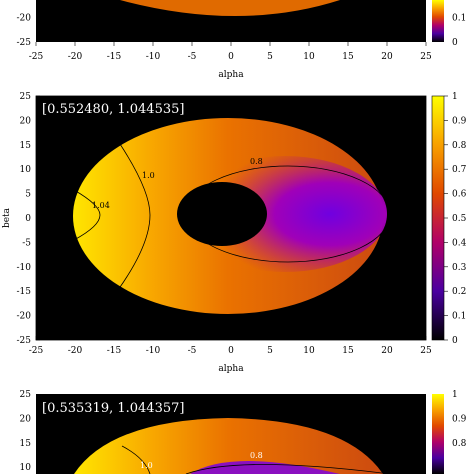  I want to click on colorbar-tick-label: 0.8, so click(459, 146).